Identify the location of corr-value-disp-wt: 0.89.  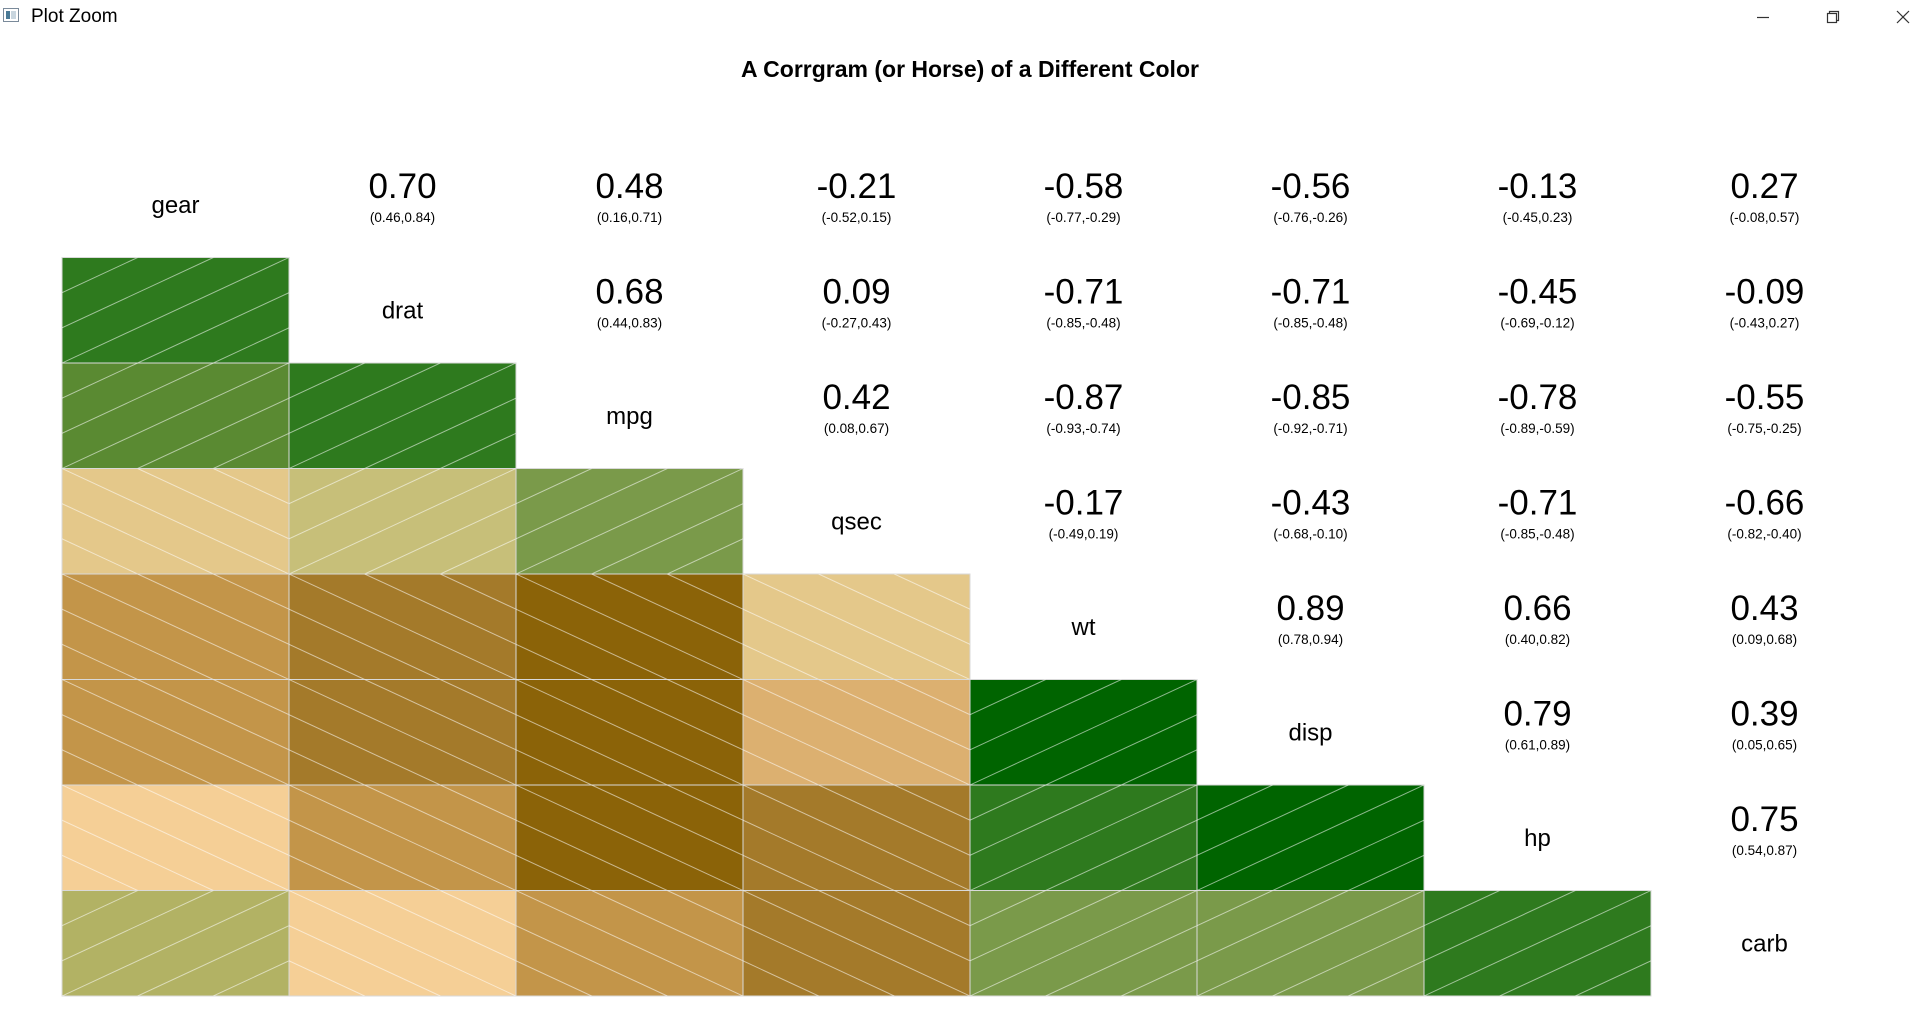
(1310, 608).